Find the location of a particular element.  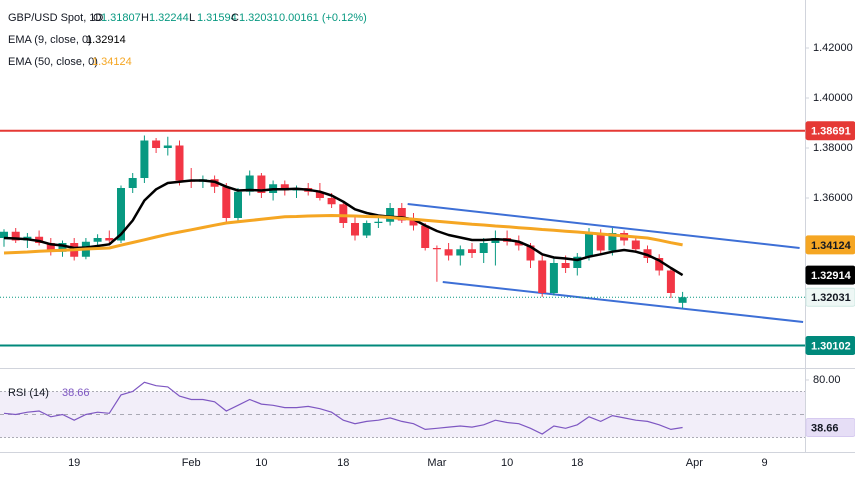

x-tick-label: Apr is located at coordinates (694, 463).